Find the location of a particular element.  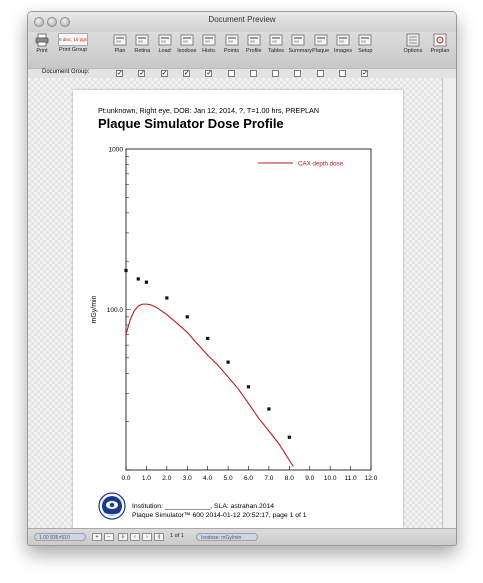

tool-load-button: Load is located at coordinates (165, 43).